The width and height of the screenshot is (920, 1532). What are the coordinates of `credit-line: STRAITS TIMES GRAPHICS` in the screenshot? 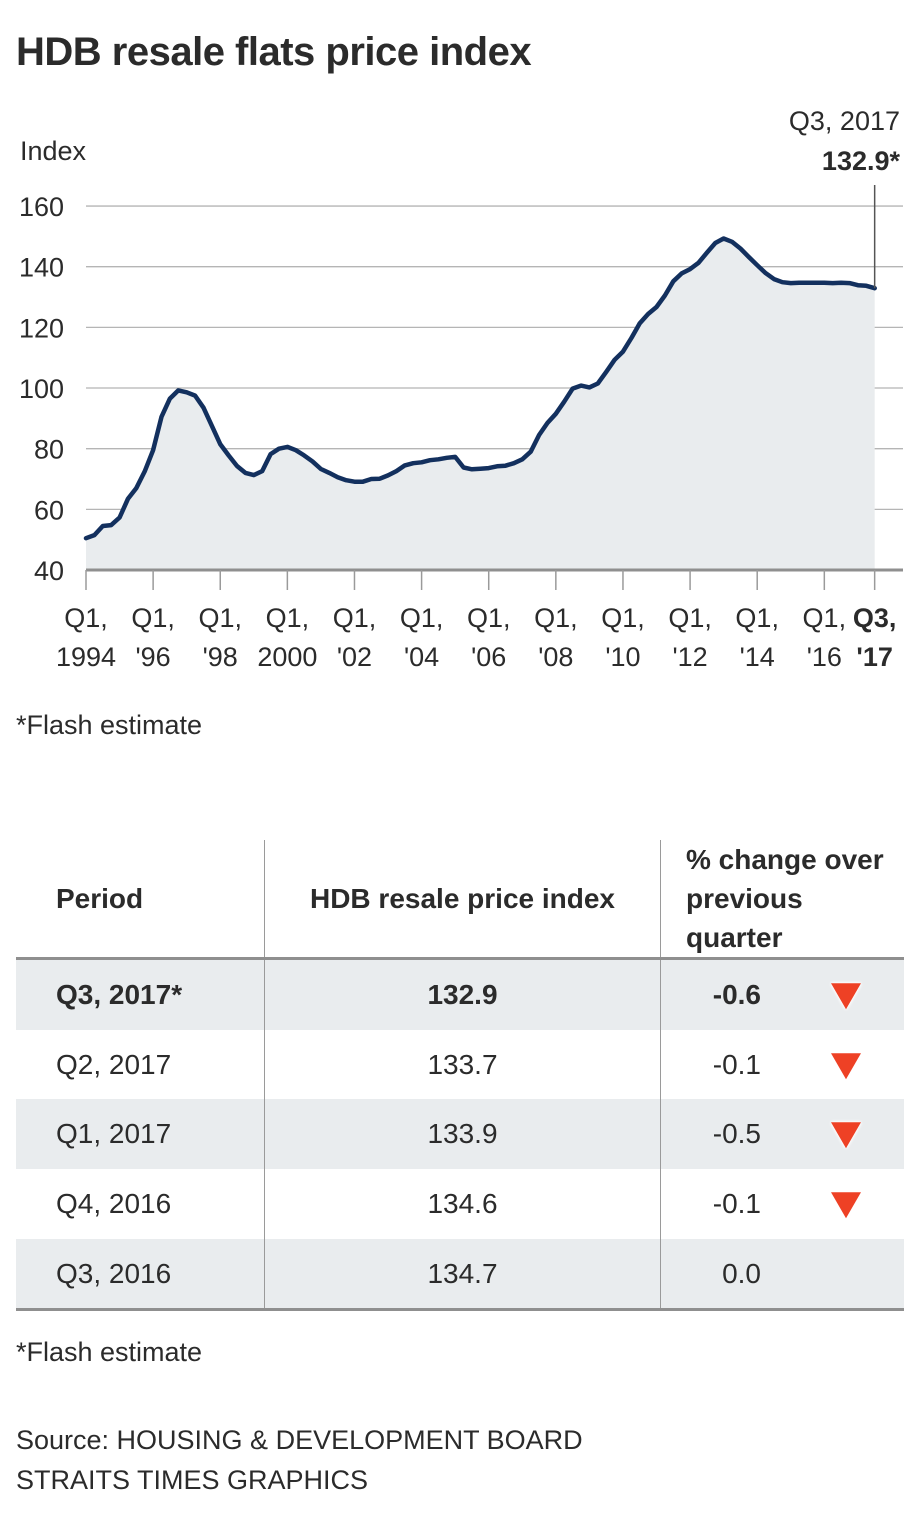 It's located at (192, 1480).